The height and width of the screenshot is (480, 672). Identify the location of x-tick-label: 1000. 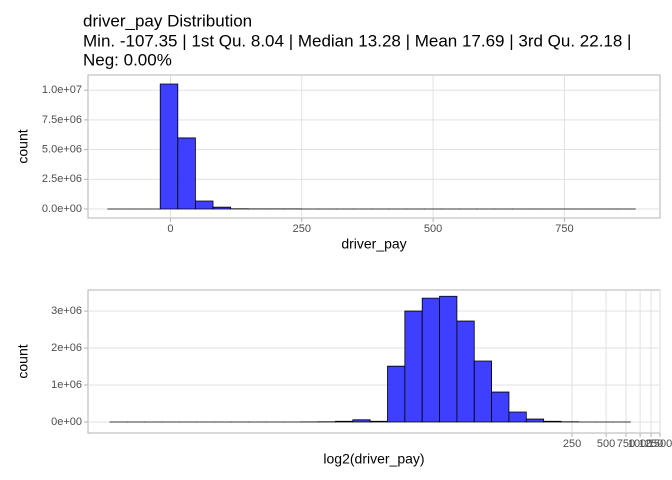
(640, 444).